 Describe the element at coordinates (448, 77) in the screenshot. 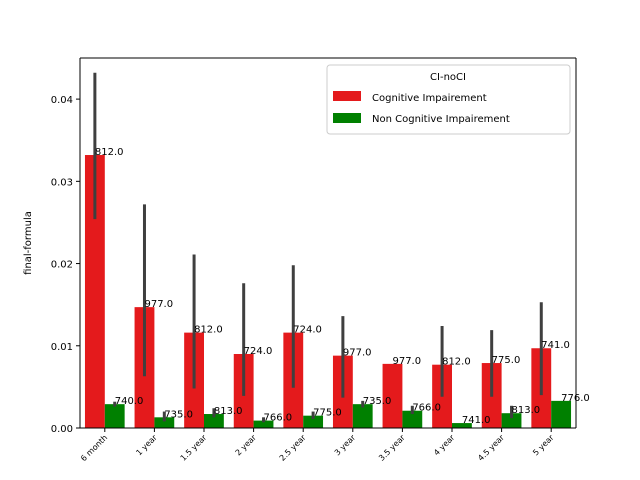

I see `legend-title: CI-noCI` at that location.